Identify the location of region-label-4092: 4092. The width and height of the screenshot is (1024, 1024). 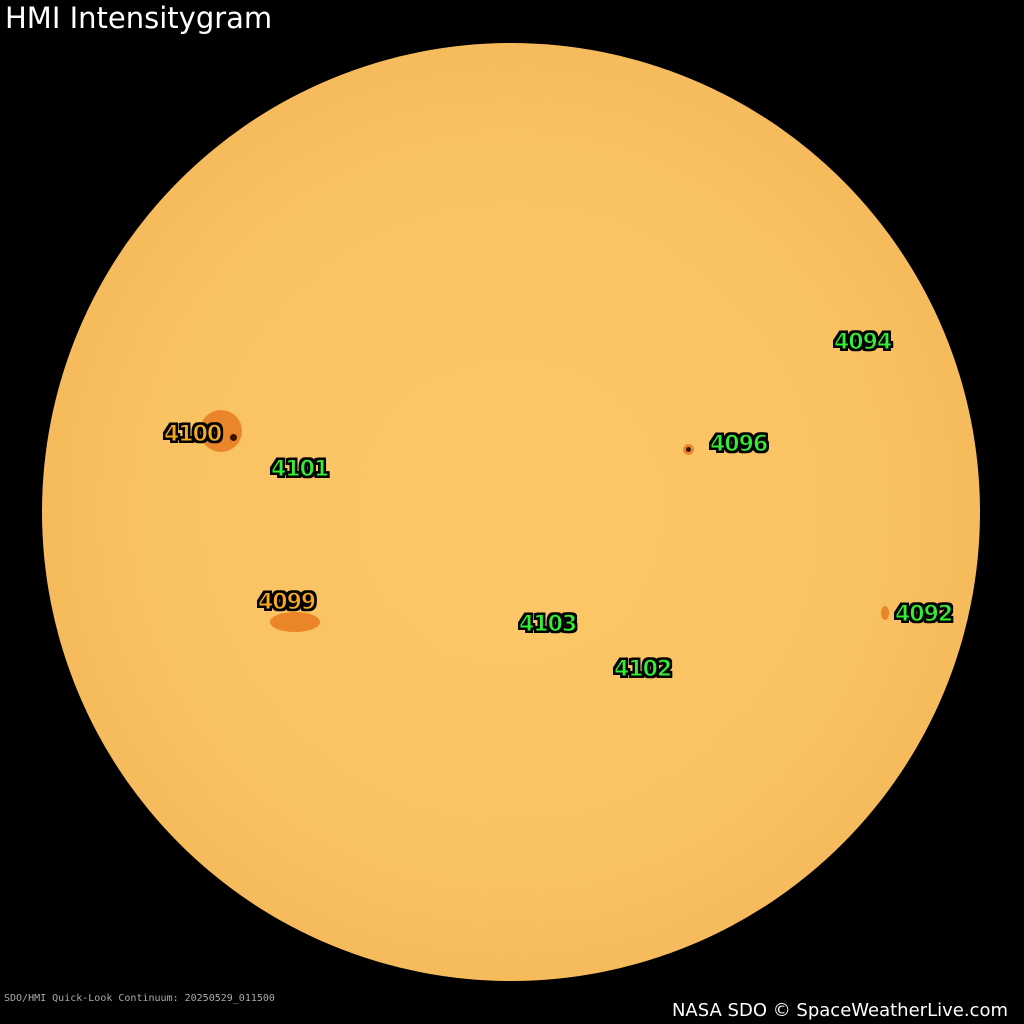
(923, 615).